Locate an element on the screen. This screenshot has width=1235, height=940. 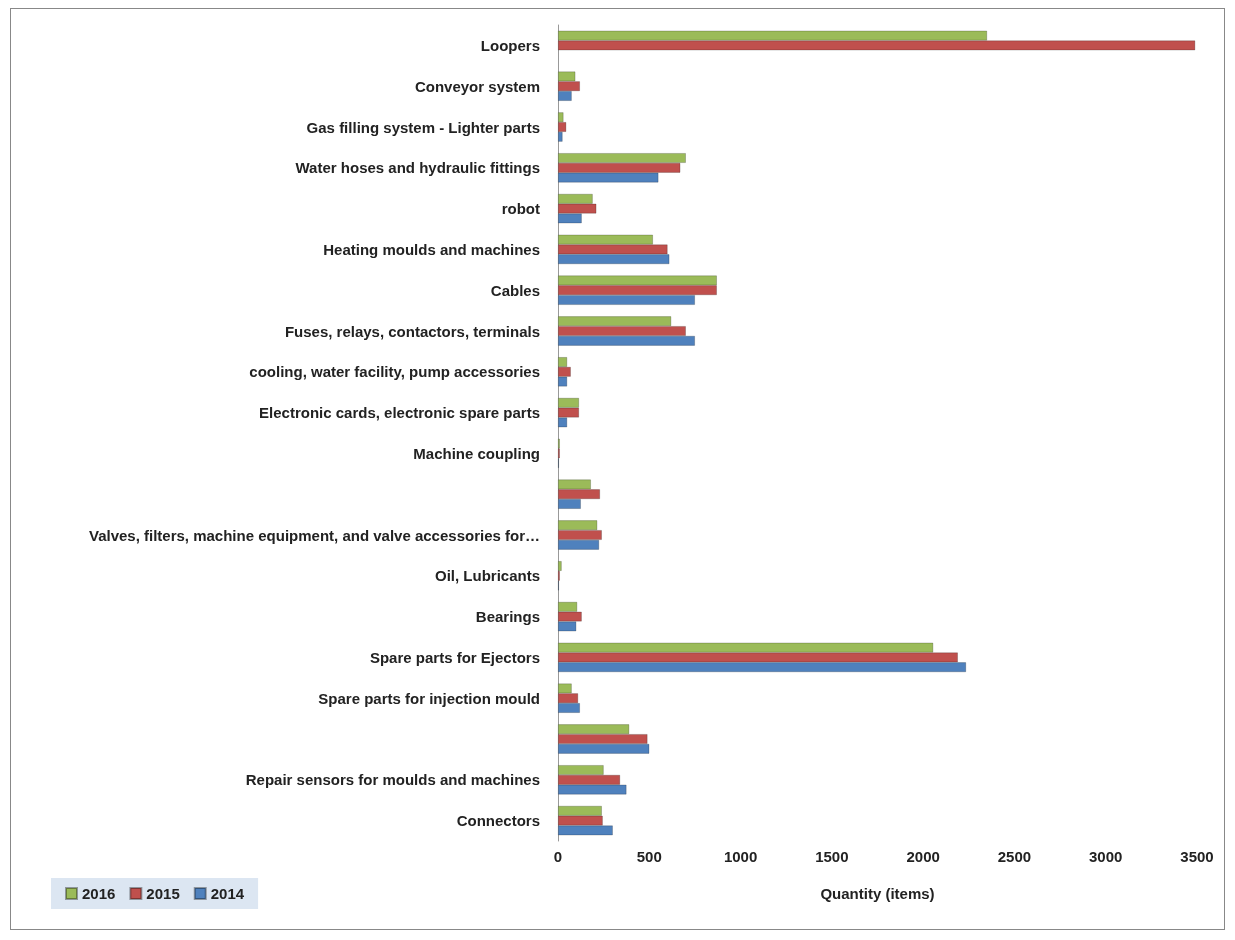
y-tick-label: cooling, water facility, pump accessories is located at coordinates (394, 372).